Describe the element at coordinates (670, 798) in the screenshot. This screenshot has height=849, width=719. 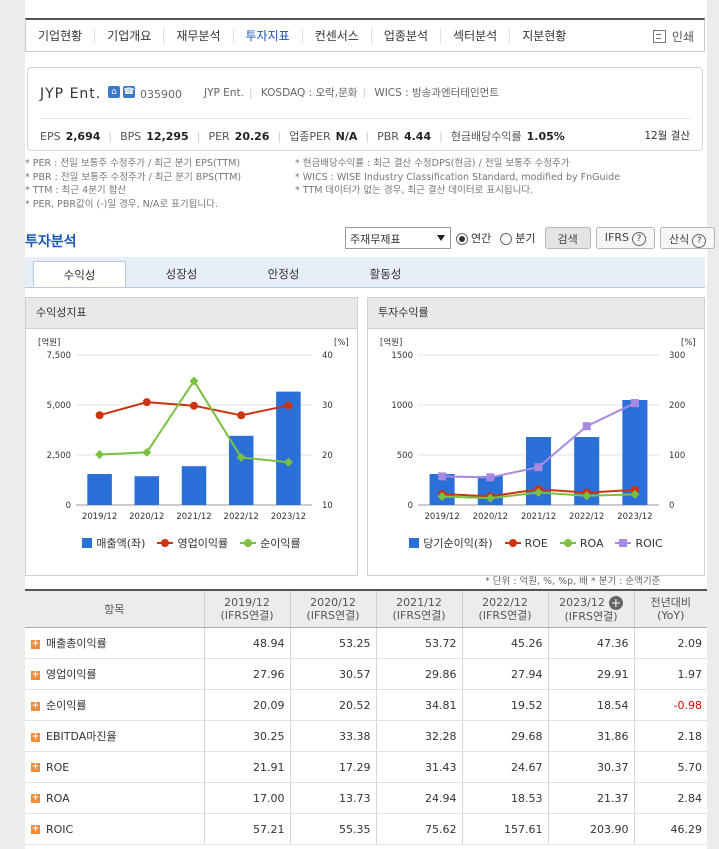
I see `table-cell: 2.84` at that location.